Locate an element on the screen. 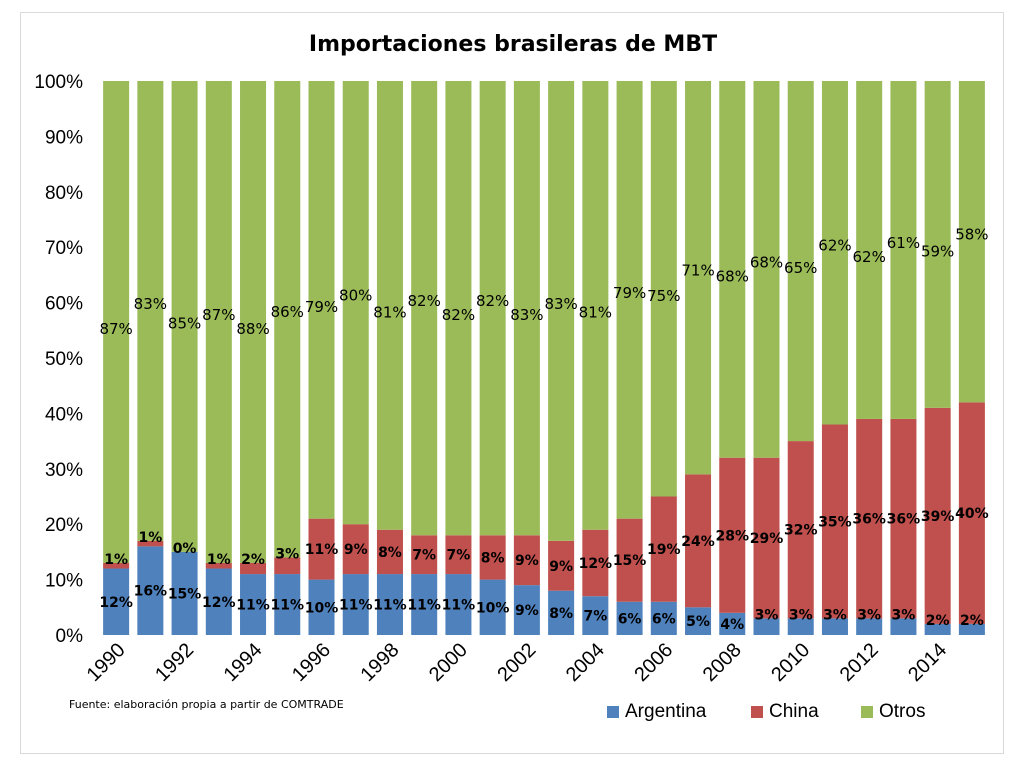 The image size is (1024, 768). bar-china-2011 is located at coordinates (834, 521).